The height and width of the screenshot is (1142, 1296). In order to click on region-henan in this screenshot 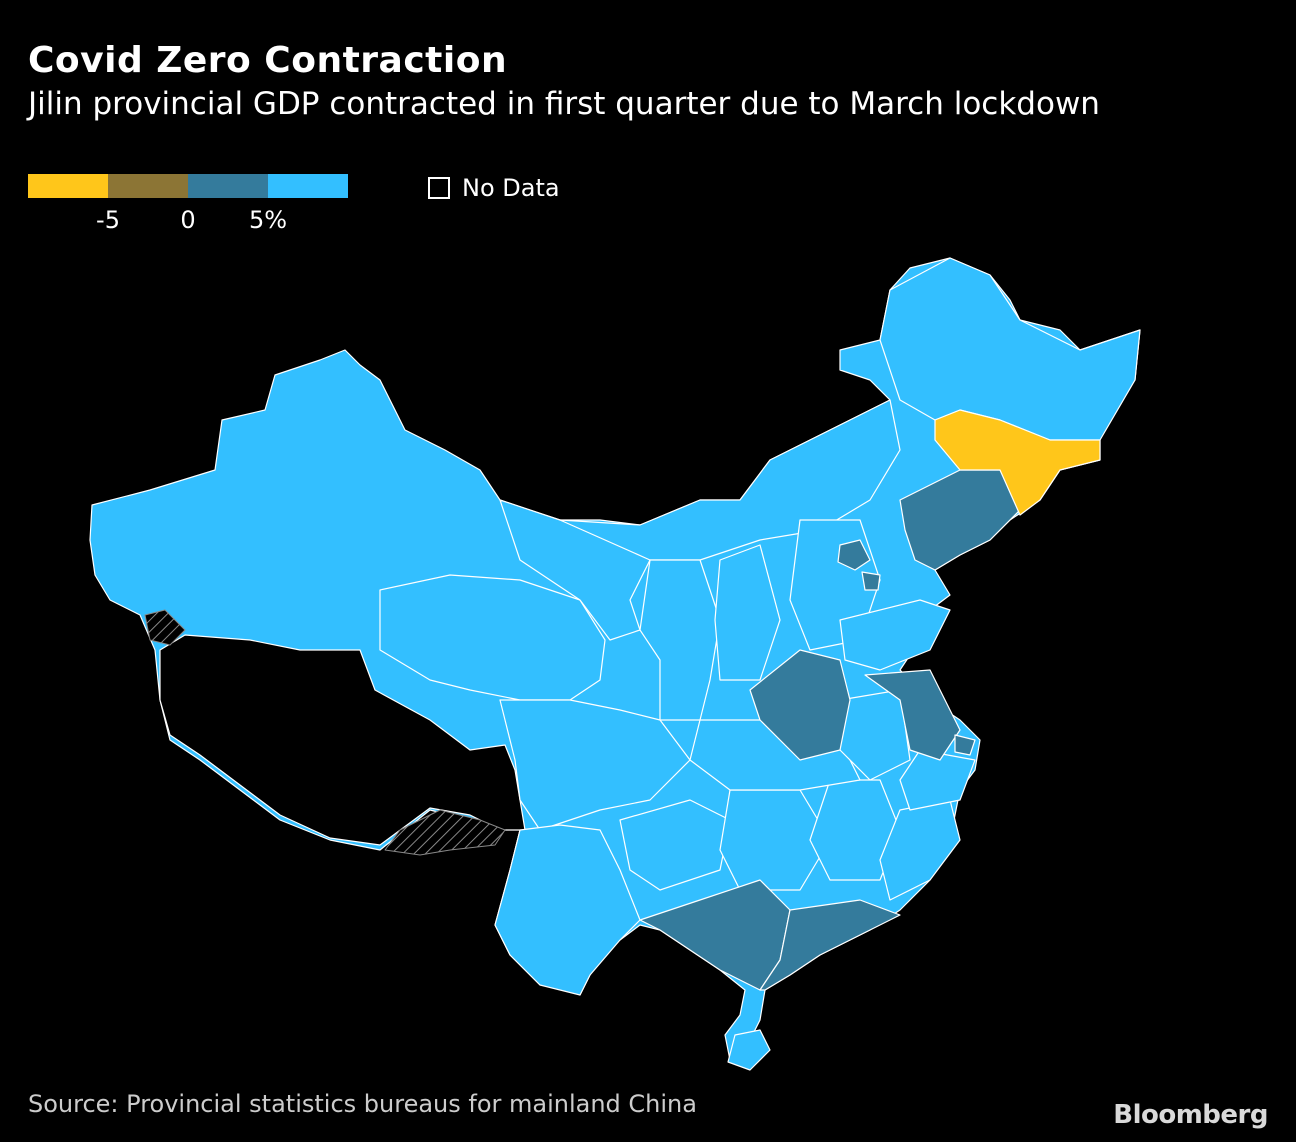, I will do `click(800, 705)`.